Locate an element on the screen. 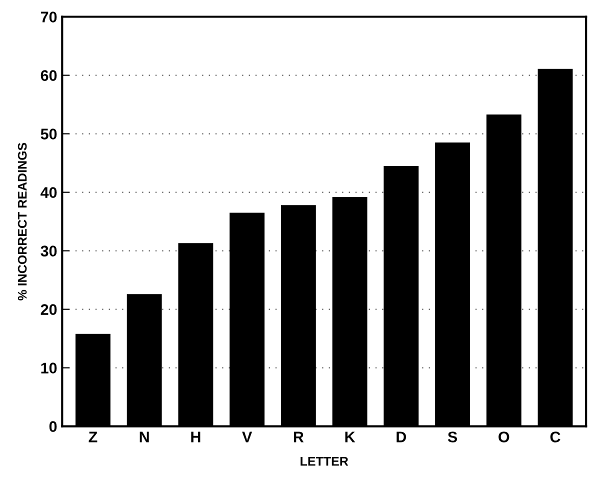  x-axis-title: LETTER is located at coordinates (324, 461).